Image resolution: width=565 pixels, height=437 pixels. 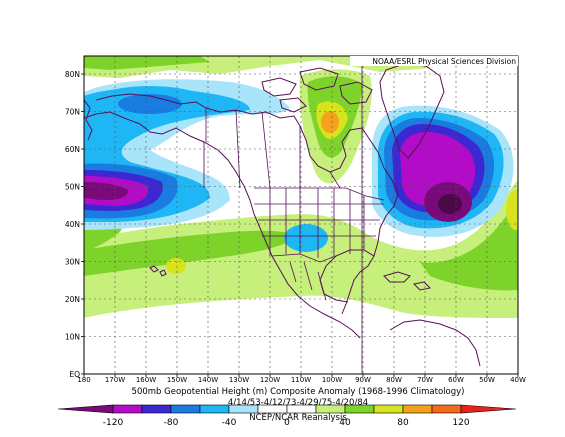 I want to click on latitude-label: 40N, so click(x=72, y=224).